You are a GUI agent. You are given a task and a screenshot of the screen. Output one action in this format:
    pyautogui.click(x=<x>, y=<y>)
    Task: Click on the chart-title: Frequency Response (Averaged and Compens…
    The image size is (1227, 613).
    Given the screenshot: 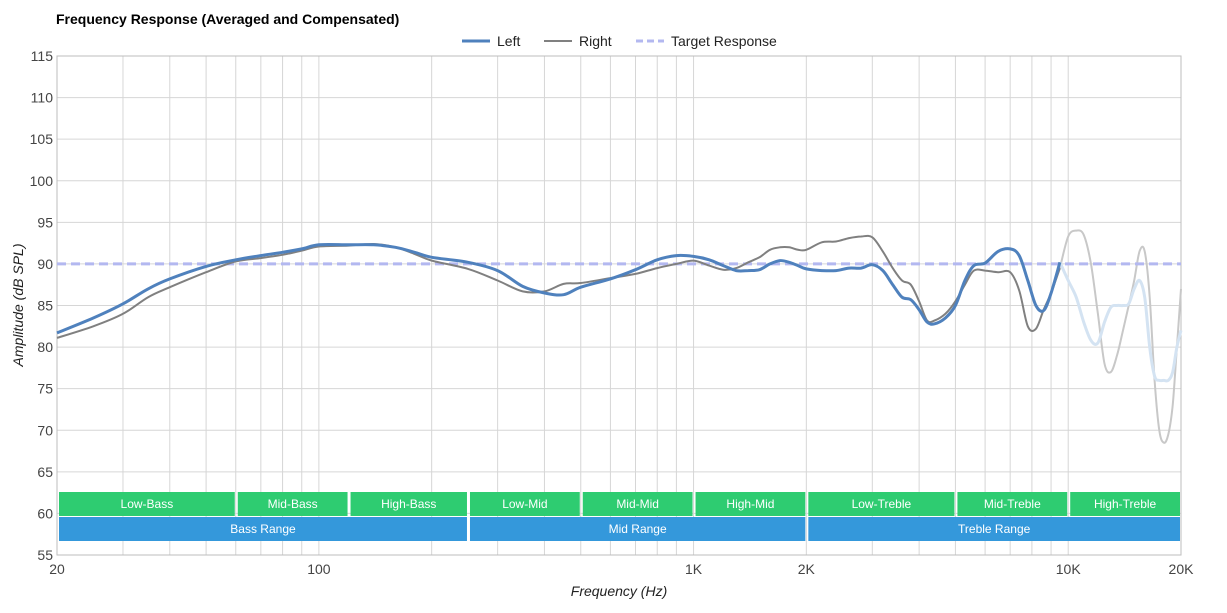 What is the action you would take?
    pyautogui.click(x=227, y=19)
    